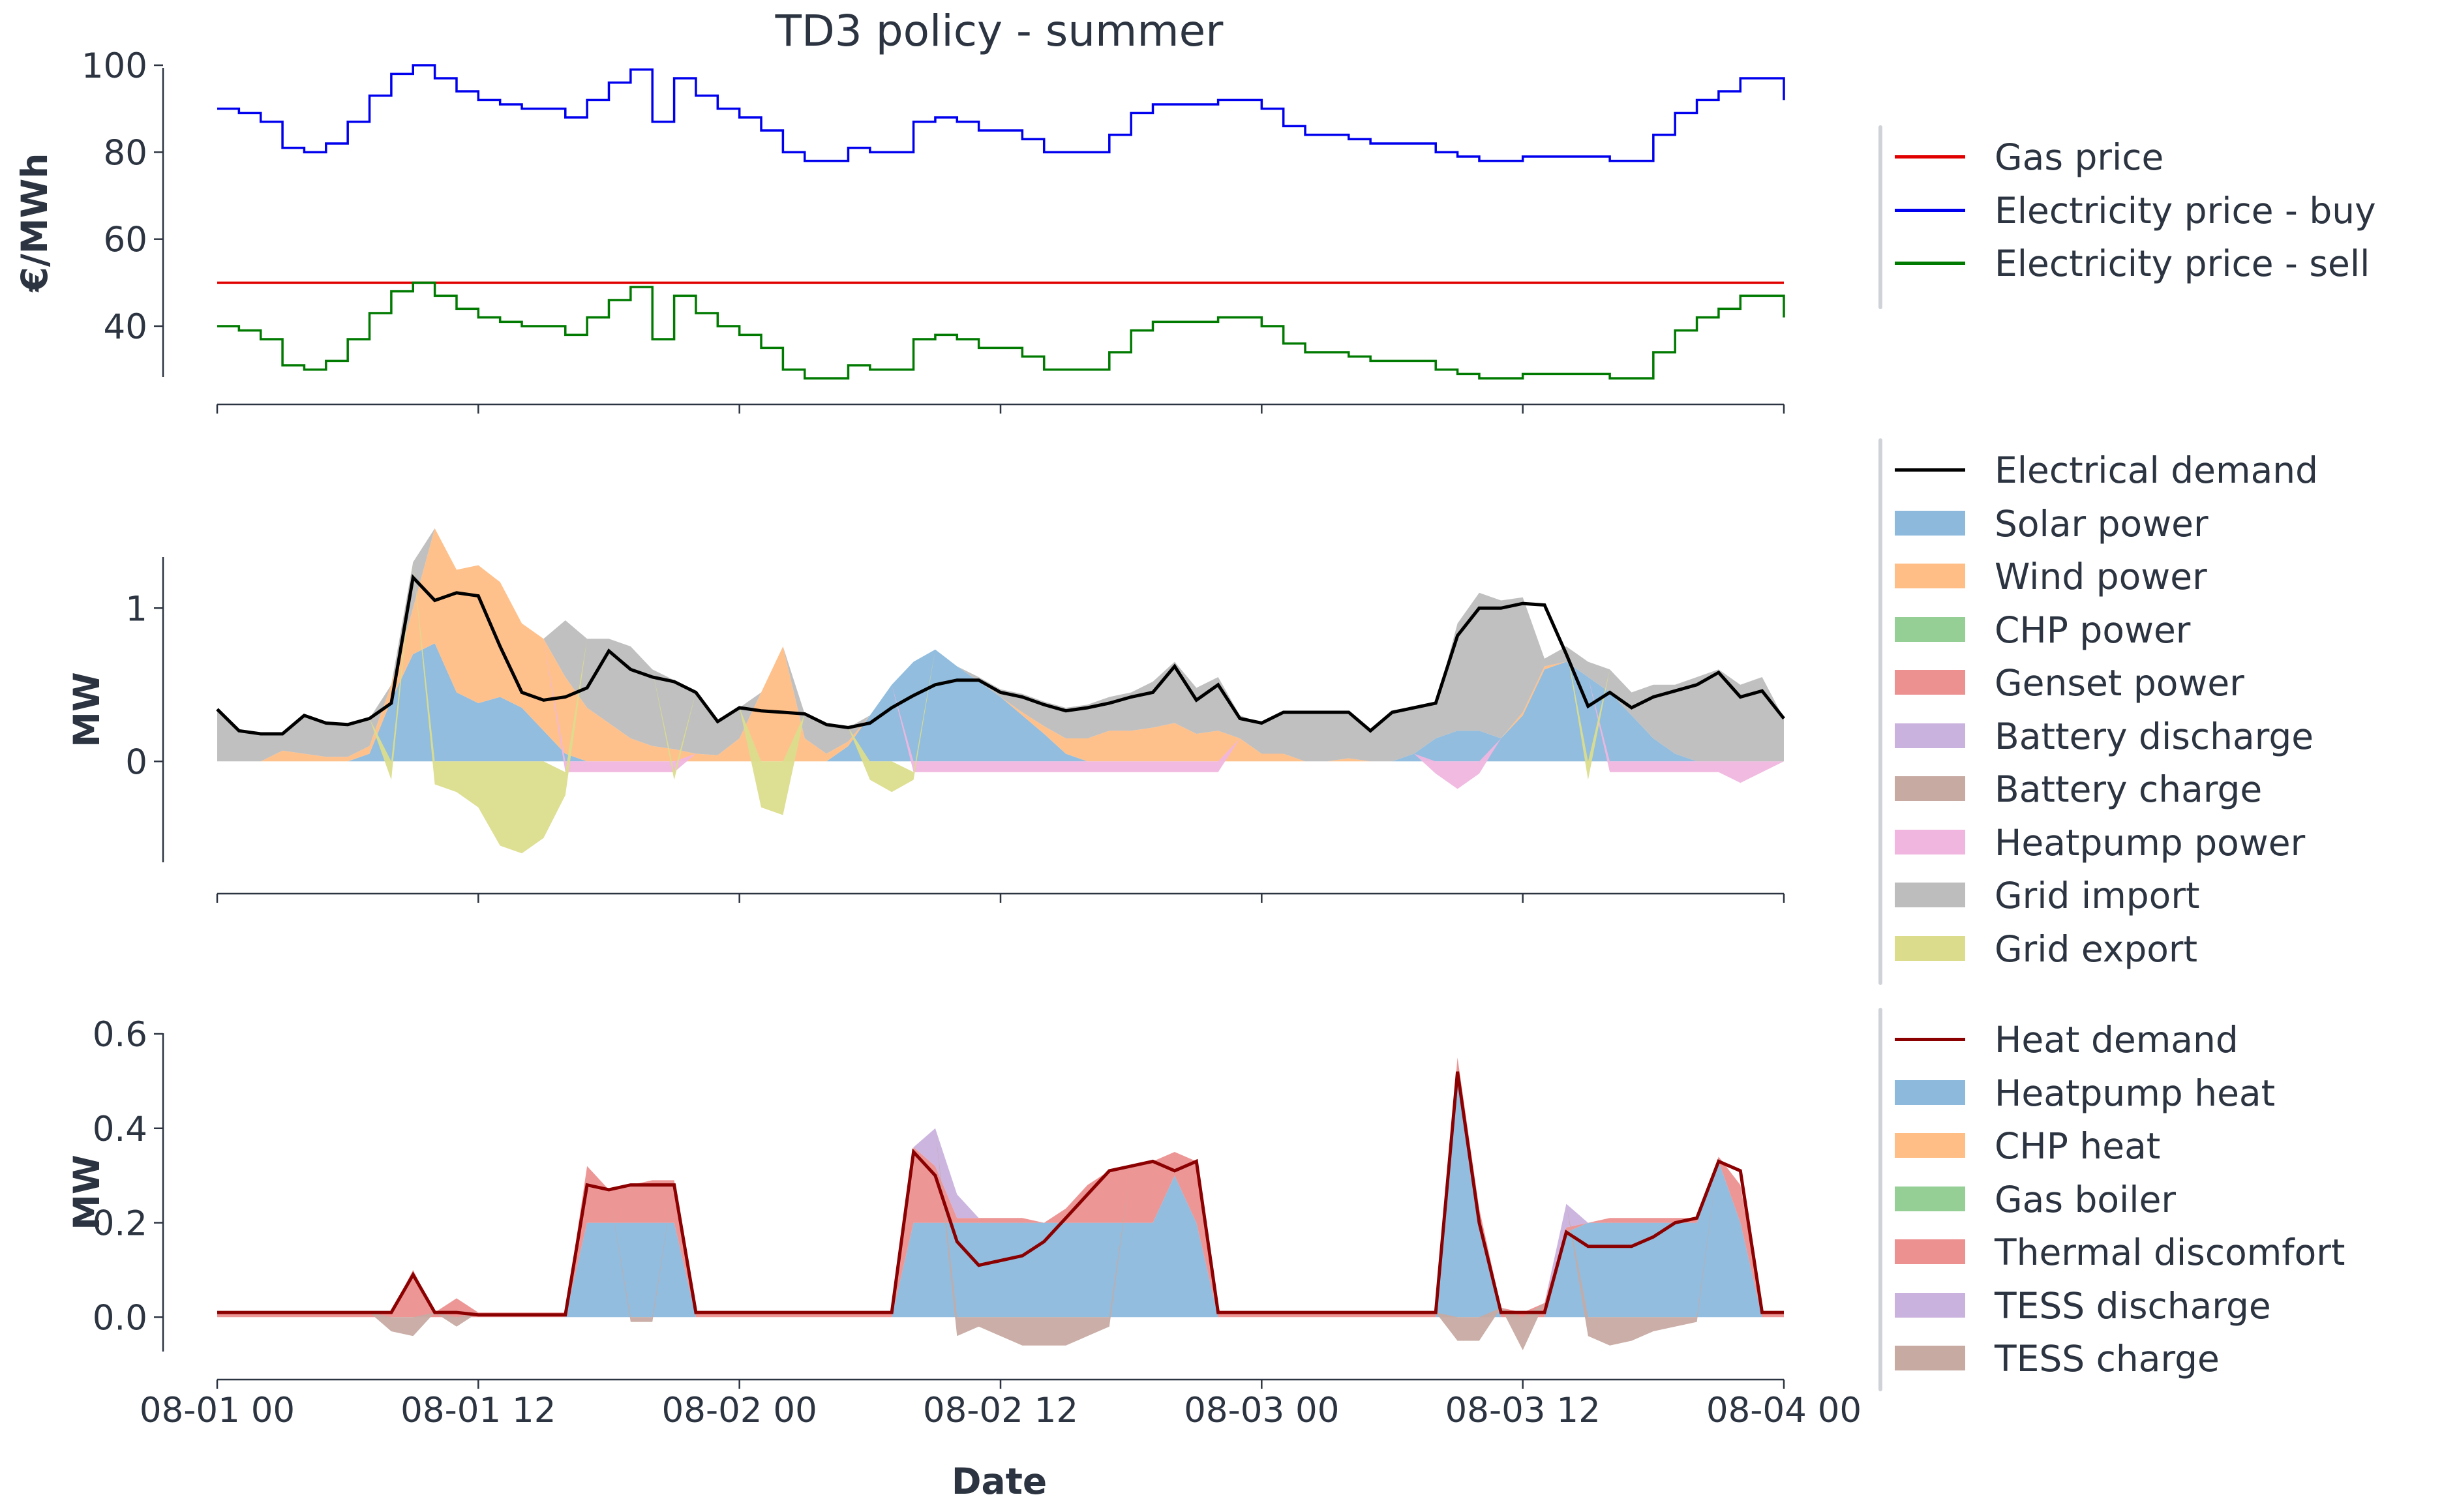  Describe the element at coordinates (2133, 1305) in the screenshot. I see `legend-label: TESS discharge` at that location.